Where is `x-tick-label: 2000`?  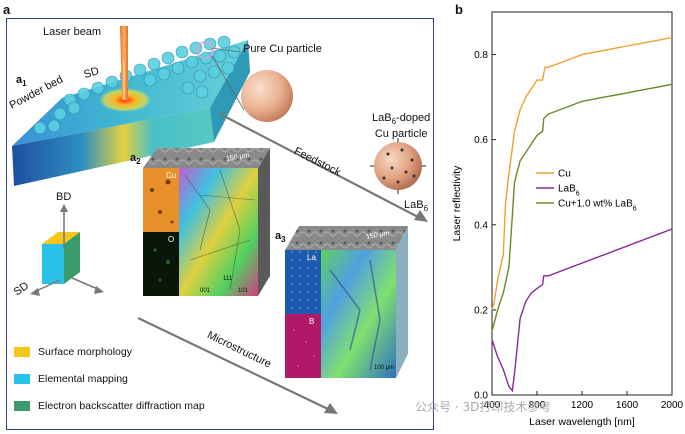
x-tick-label: 2000 is located at coordinates (672, 405).